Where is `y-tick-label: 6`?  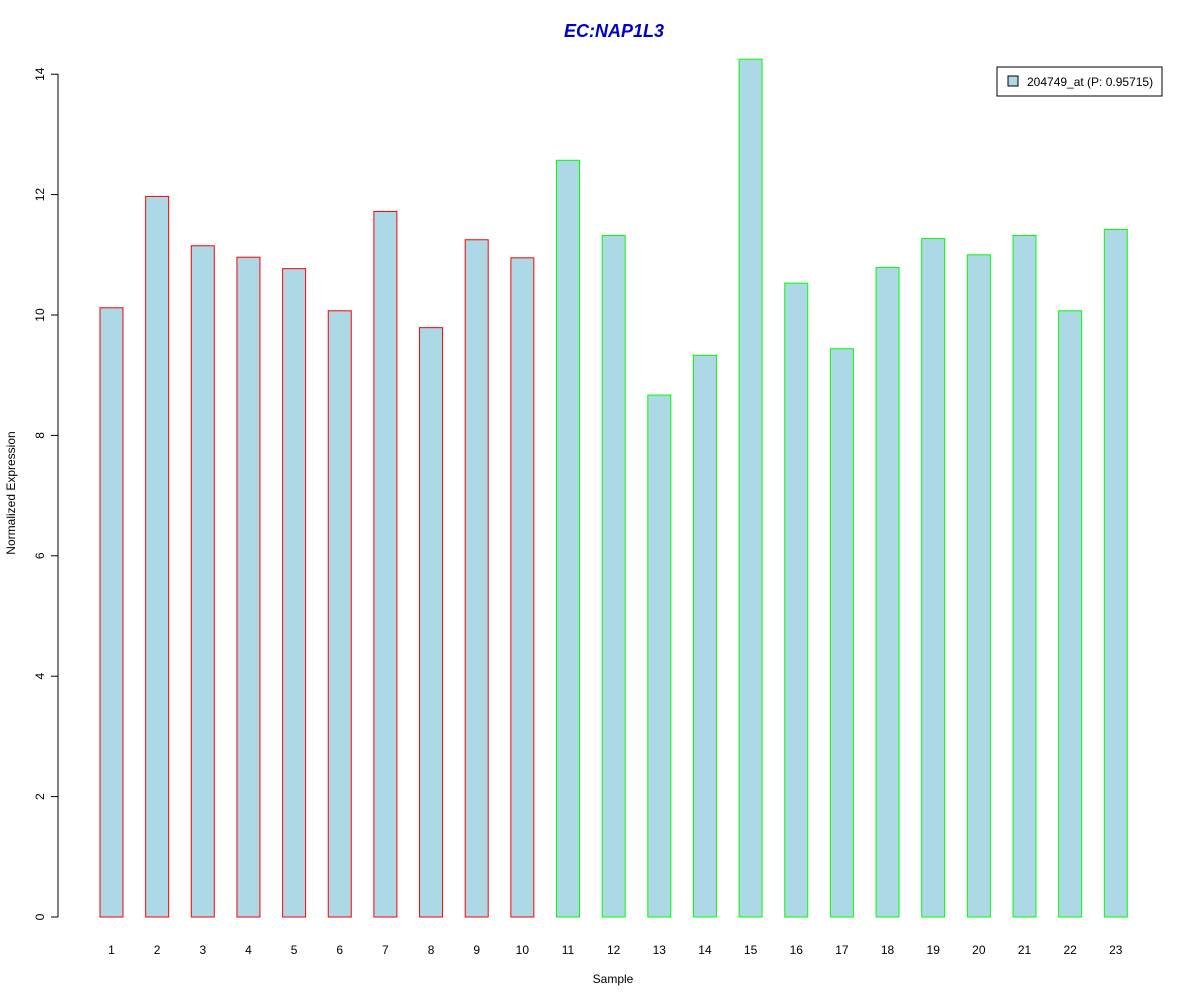
y-tick-label: 6 is located at coordinates (40, 555).